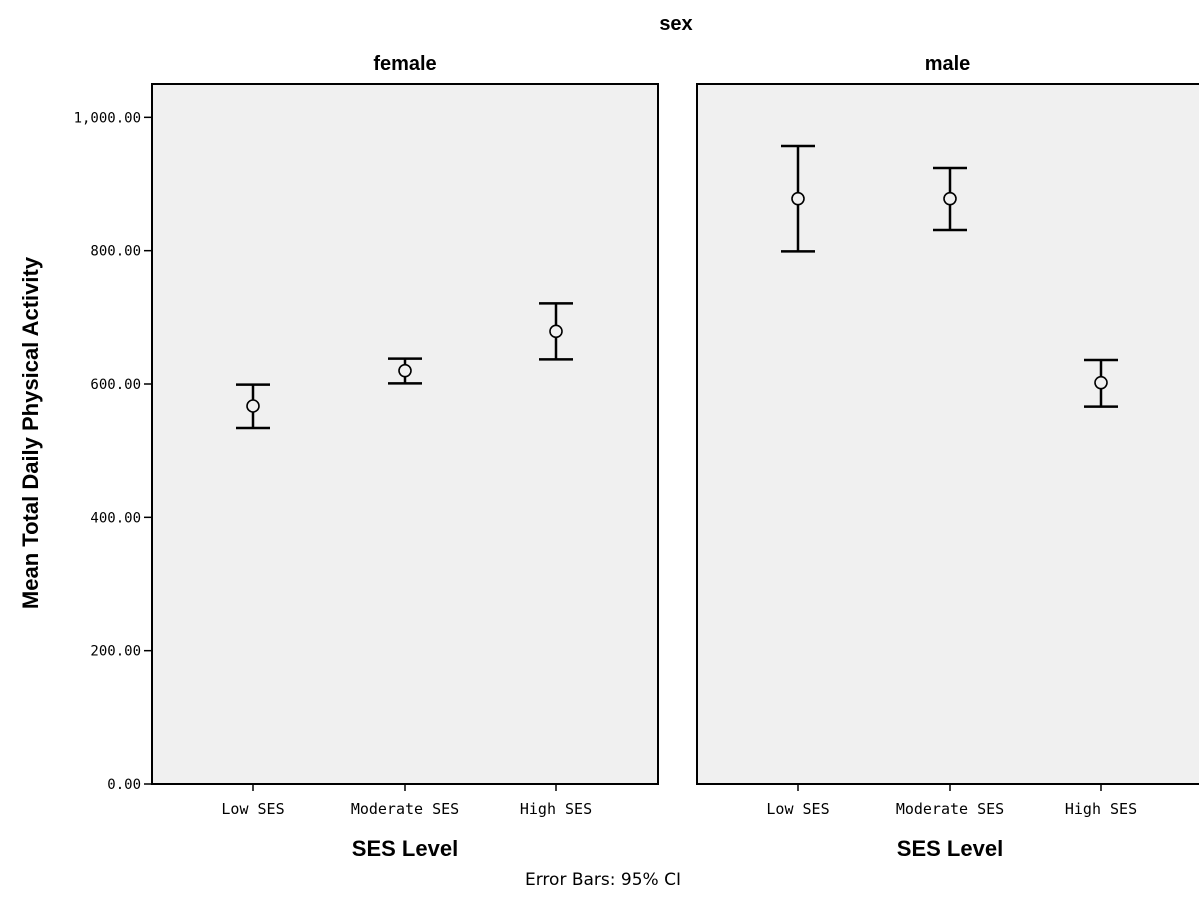 This screenshot has width=1199, height=920. Describe the element at coordinates (603, 880) in the screenshot. I see `error-bars-note: Error Bars: 95% CI` at that location.